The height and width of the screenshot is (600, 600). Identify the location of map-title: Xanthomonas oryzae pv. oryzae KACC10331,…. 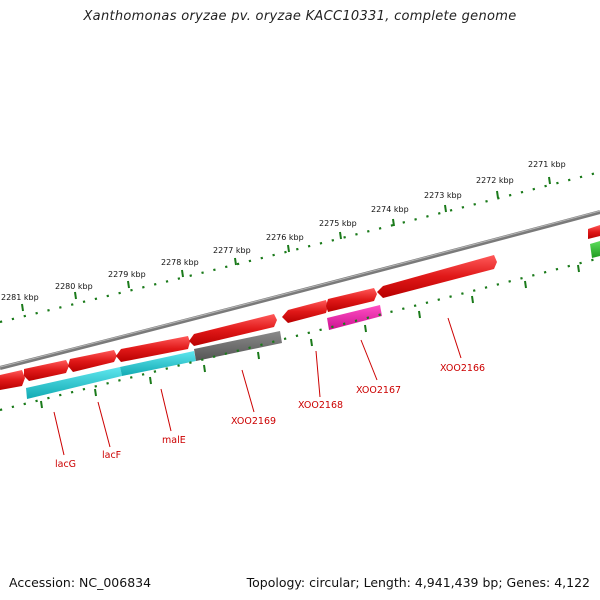
(300, 16).